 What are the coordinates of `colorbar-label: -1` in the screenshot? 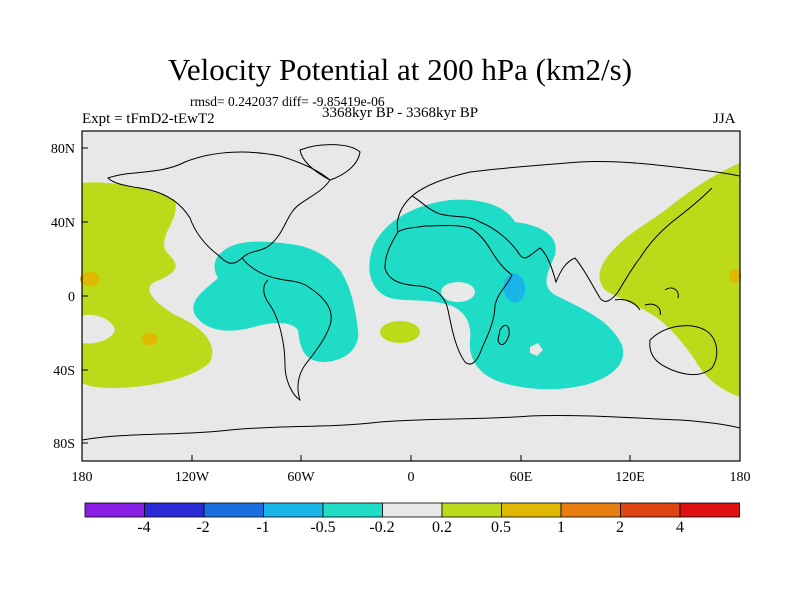 It's located at (262, 527).